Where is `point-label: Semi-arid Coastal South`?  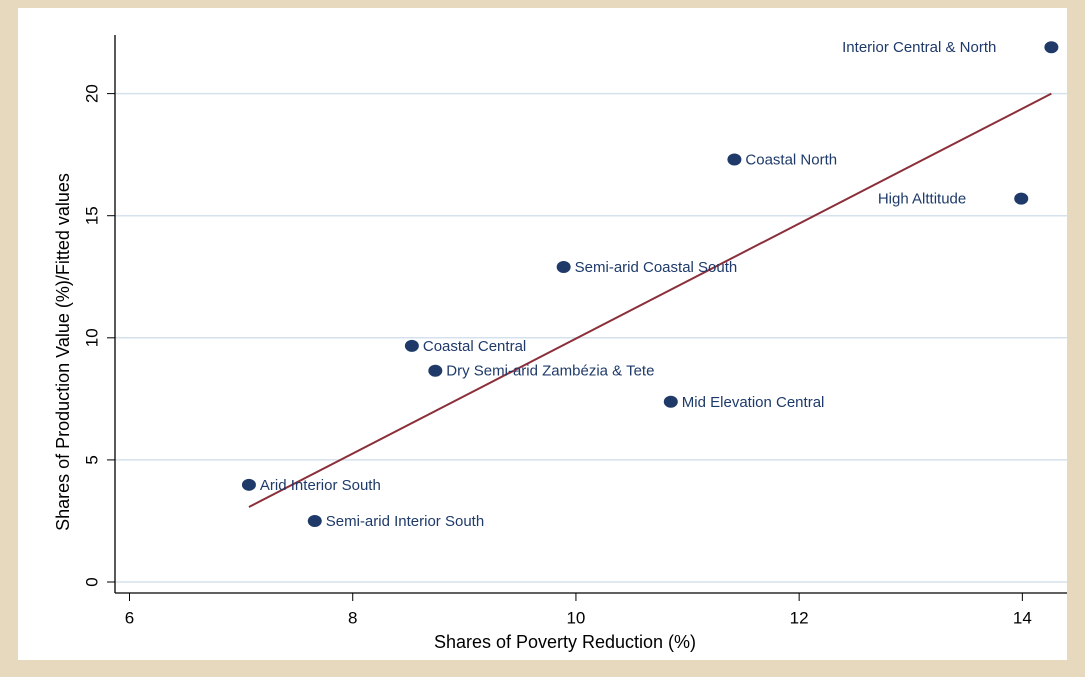 point-label: Semi-arid Coastal South is located at coordinates (656, 267).